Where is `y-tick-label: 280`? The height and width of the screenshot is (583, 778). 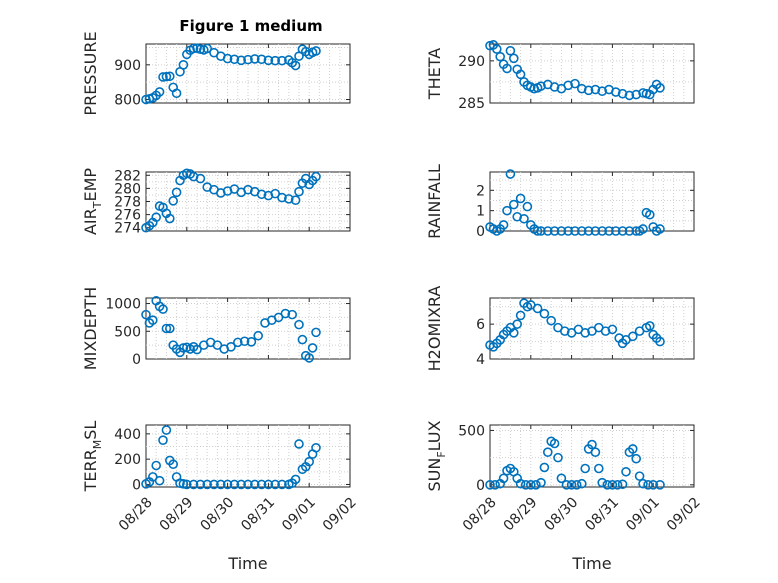
y-tick-label: 280 is located at coordinates (127, 189).